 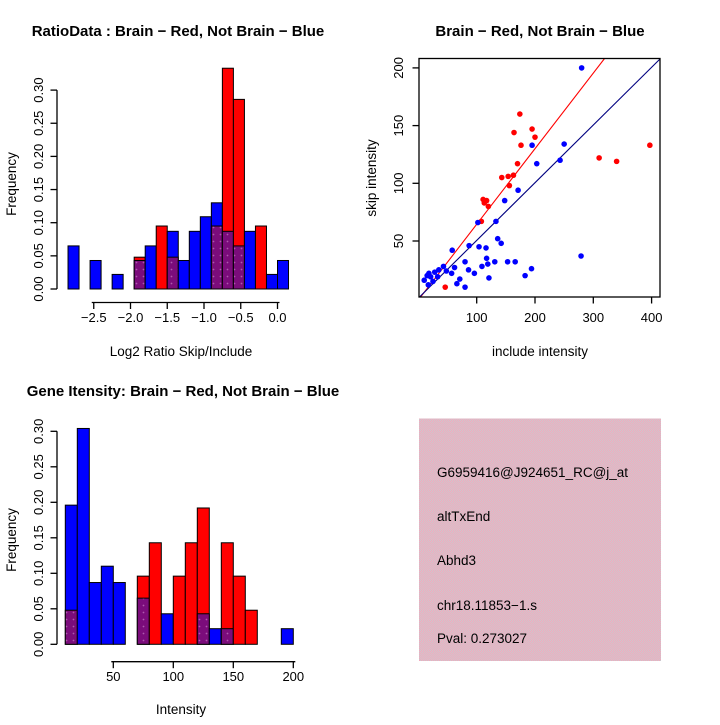 I want to click on x-tick-label: −0.5, so click(x=241, y=317).